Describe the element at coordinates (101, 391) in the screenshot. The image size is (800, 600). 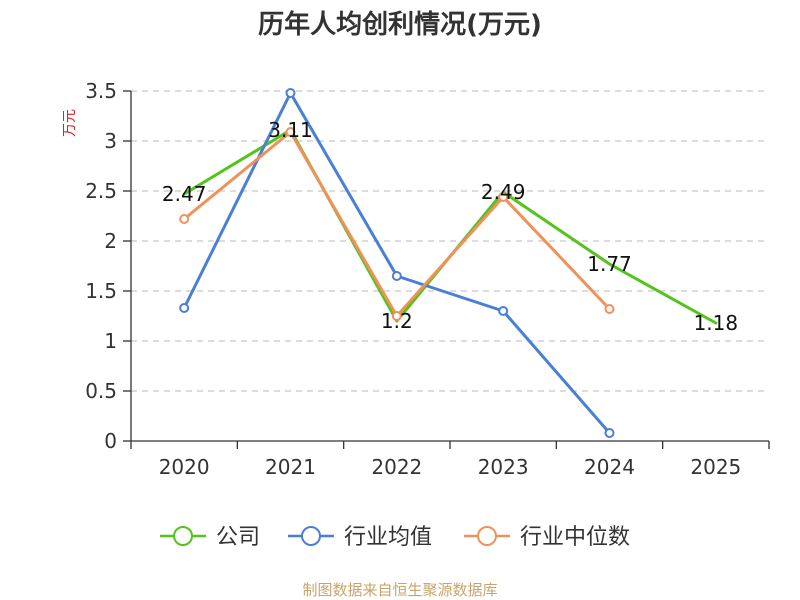
I see `y-tick-label: 0.5` at that location.